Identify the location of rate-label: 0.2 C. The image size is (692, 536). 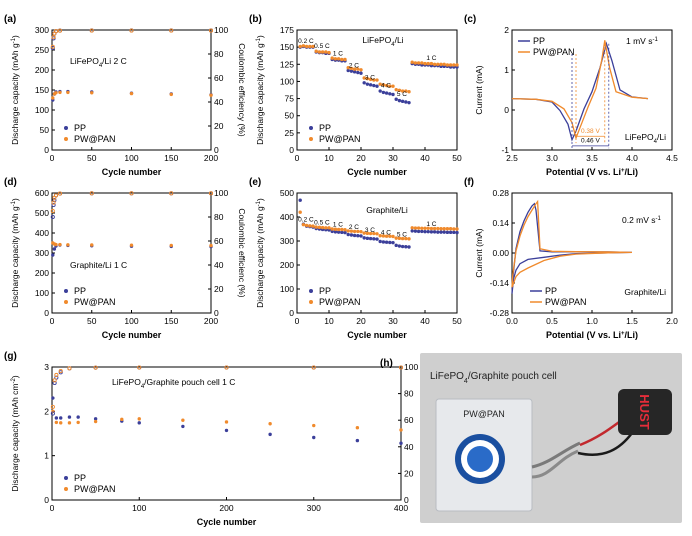
(306, 41).